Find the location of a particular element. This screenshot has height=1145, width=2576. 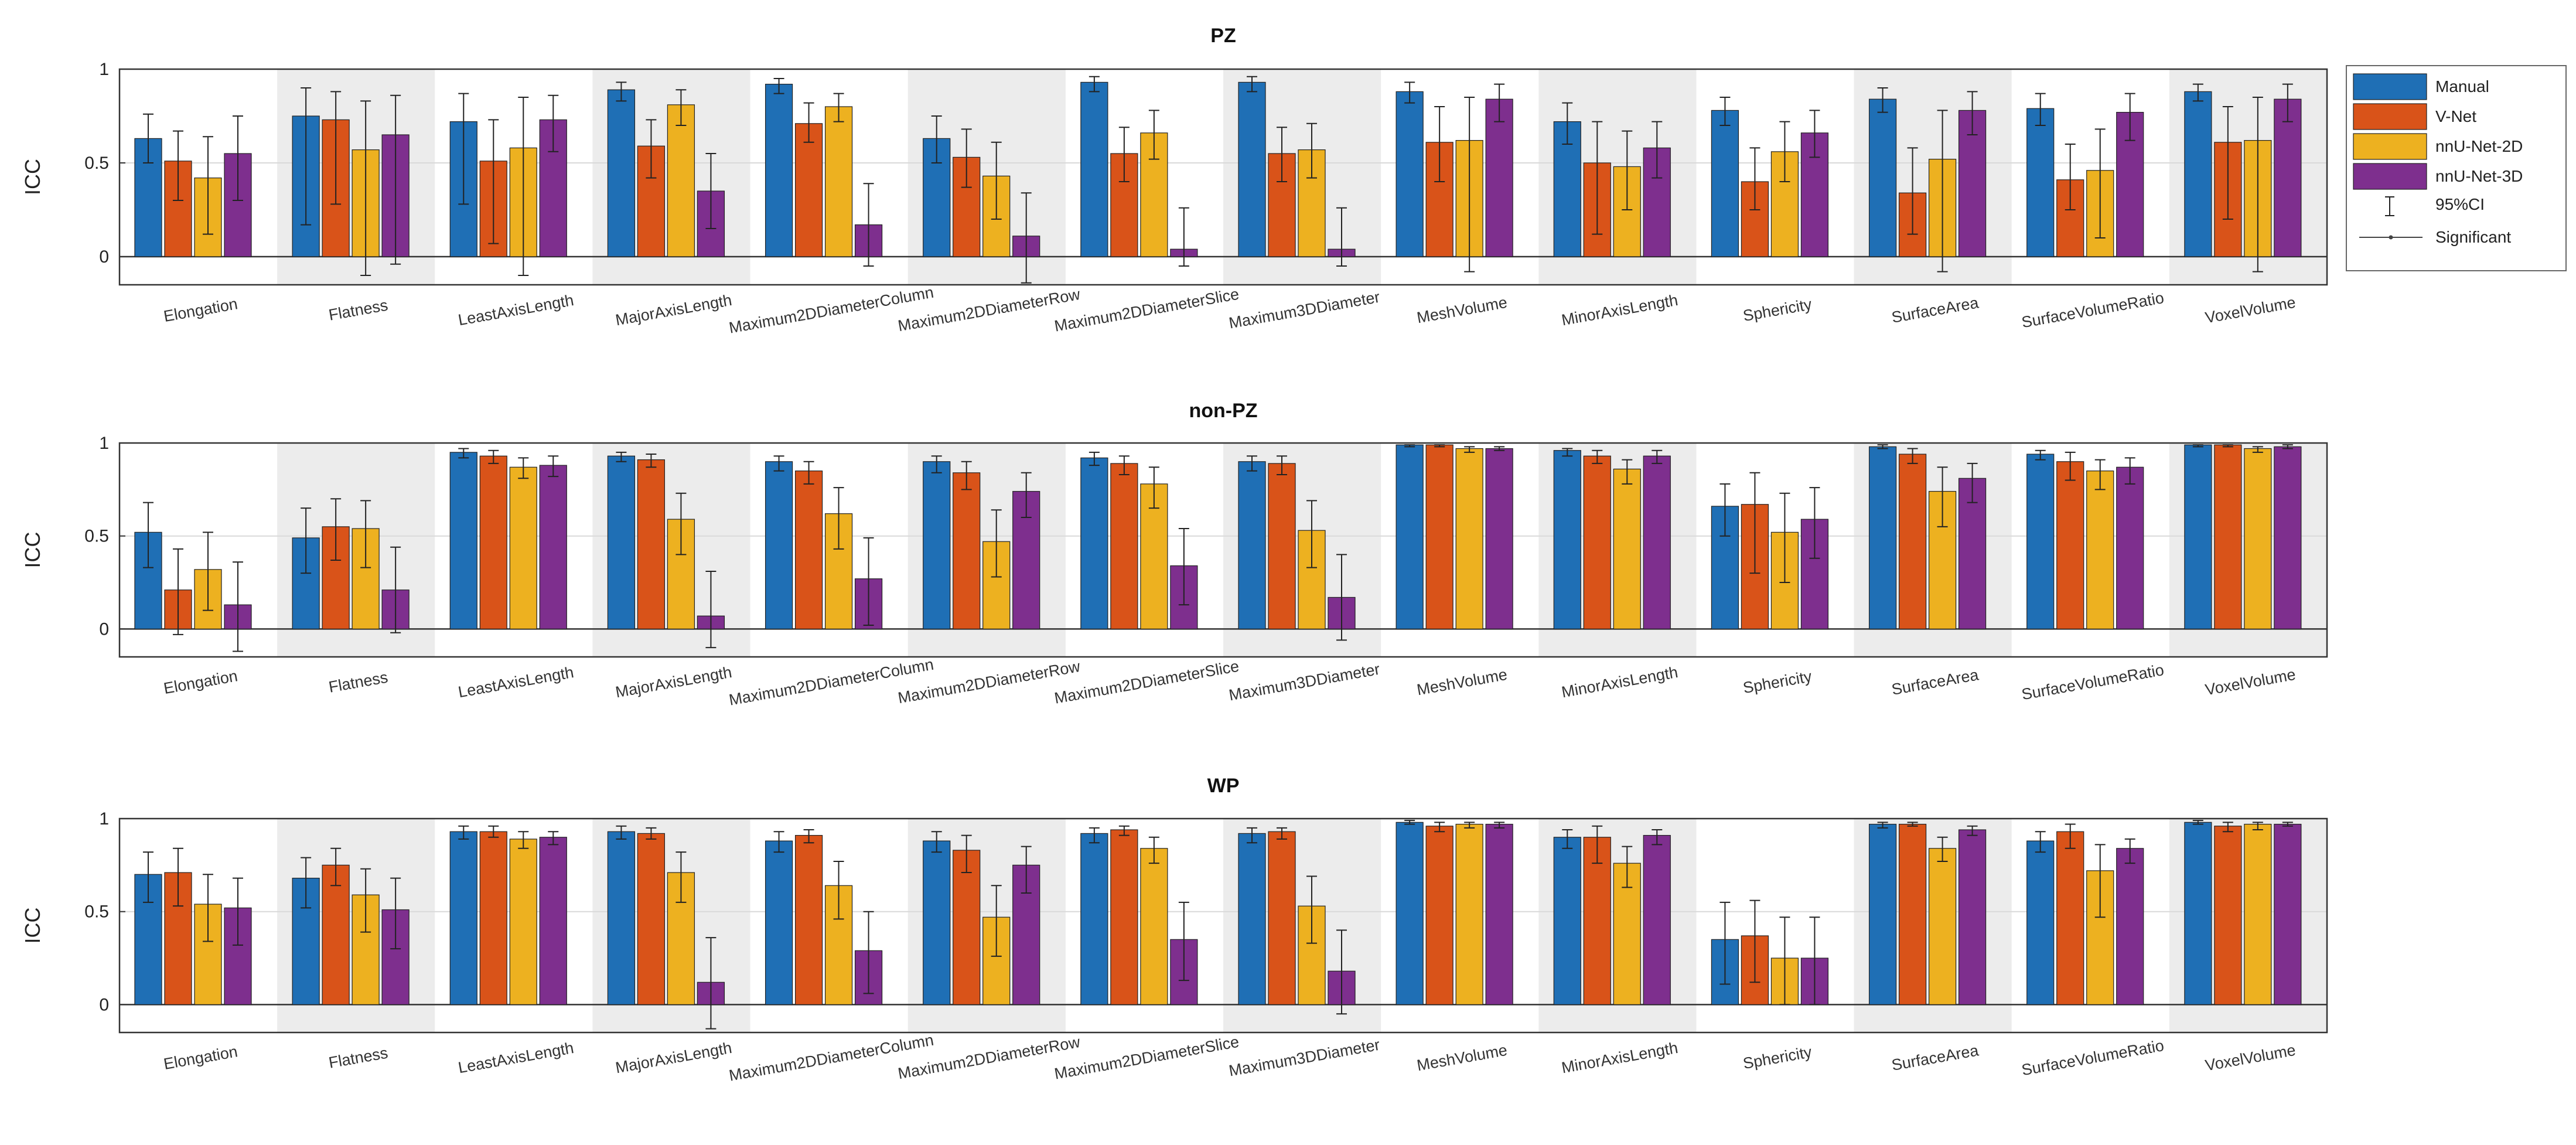

x-tick-label: Flatness is located at coordinates (358, 683).